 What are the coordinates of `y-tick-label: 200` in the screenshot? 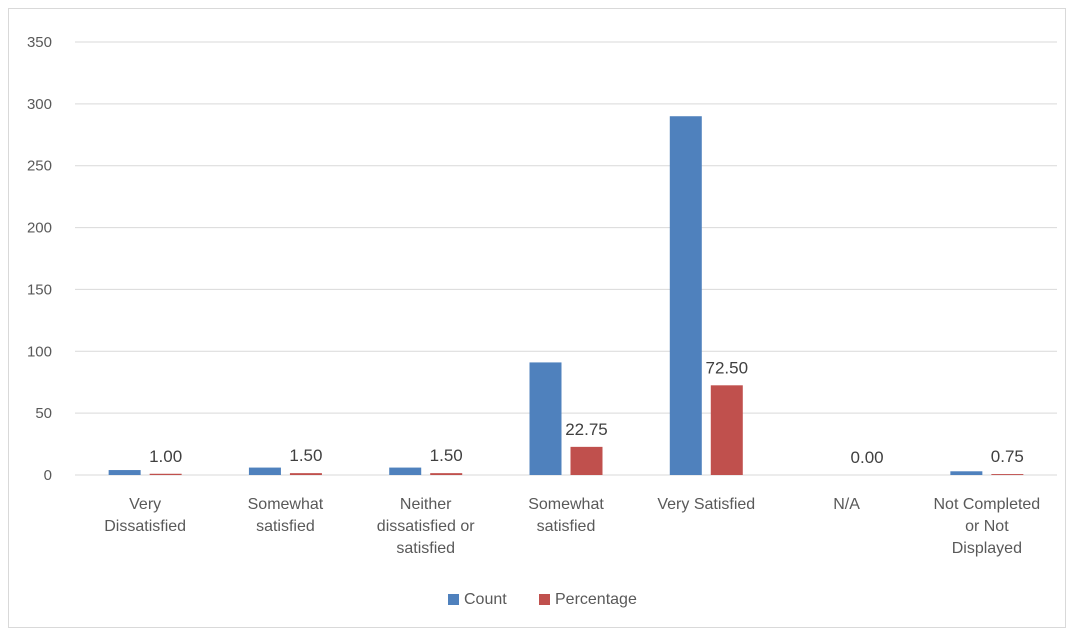 It's located at (39, 228).